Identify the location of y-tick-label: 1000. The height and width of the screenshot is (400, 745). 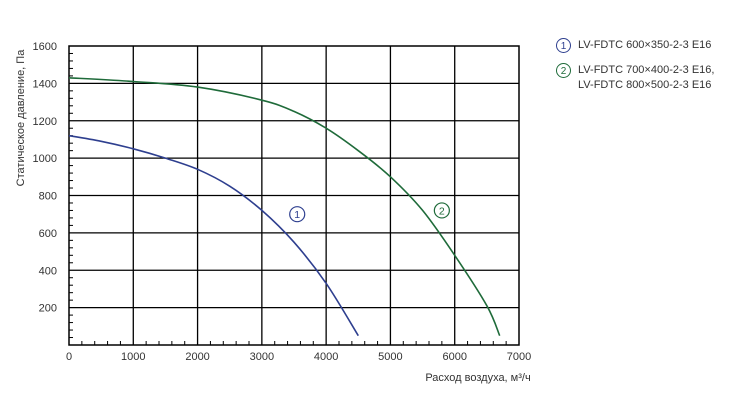
(45, 159).